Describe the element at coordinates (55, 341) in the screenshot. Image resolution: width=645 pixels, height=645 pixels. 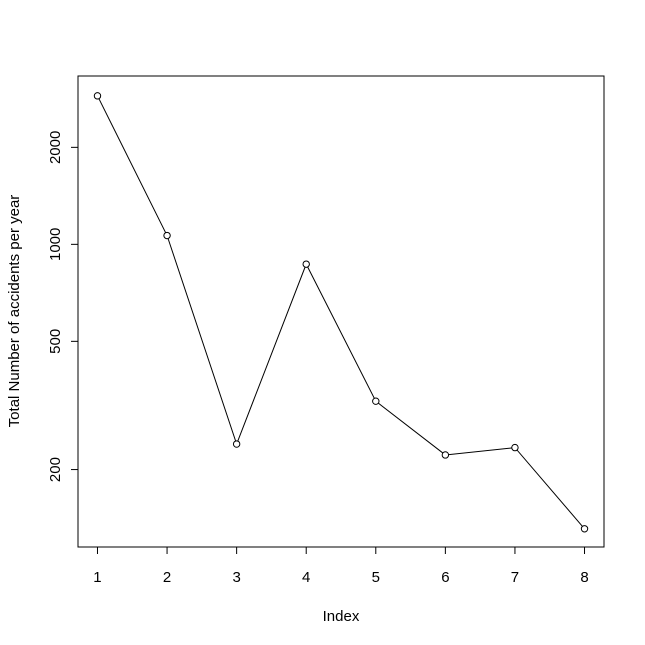
I see `y-tick-label: 500` at that location.